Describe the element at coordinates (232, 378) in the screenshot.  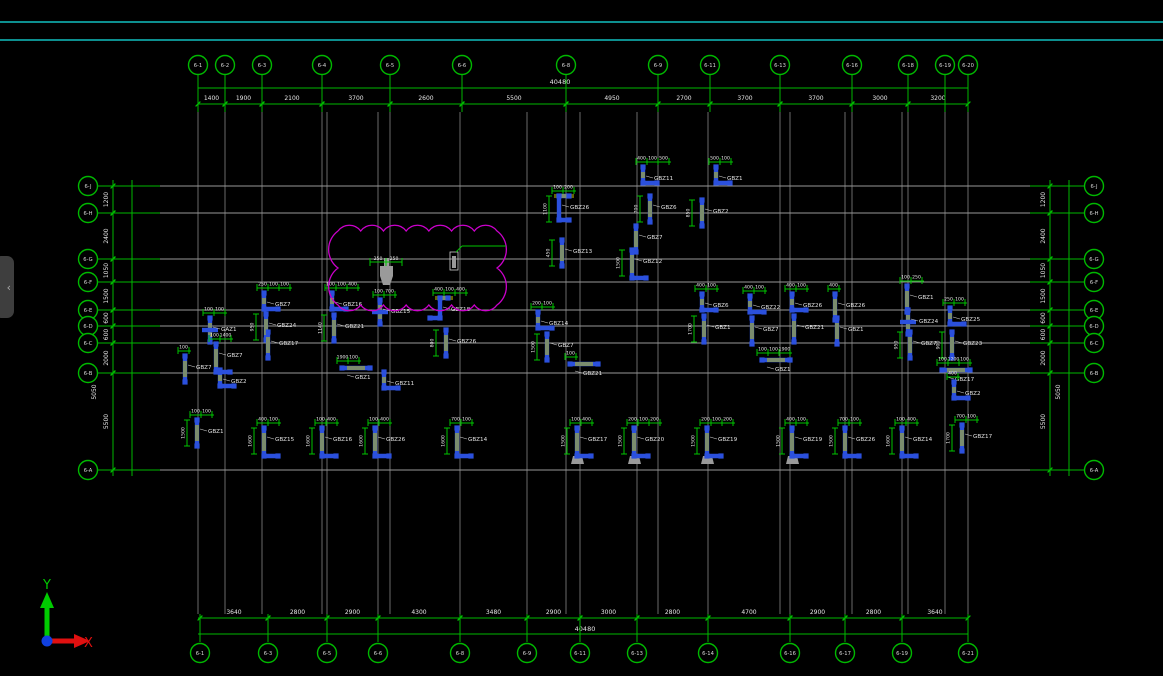
I see `column-detail: GBZ2` at that location.